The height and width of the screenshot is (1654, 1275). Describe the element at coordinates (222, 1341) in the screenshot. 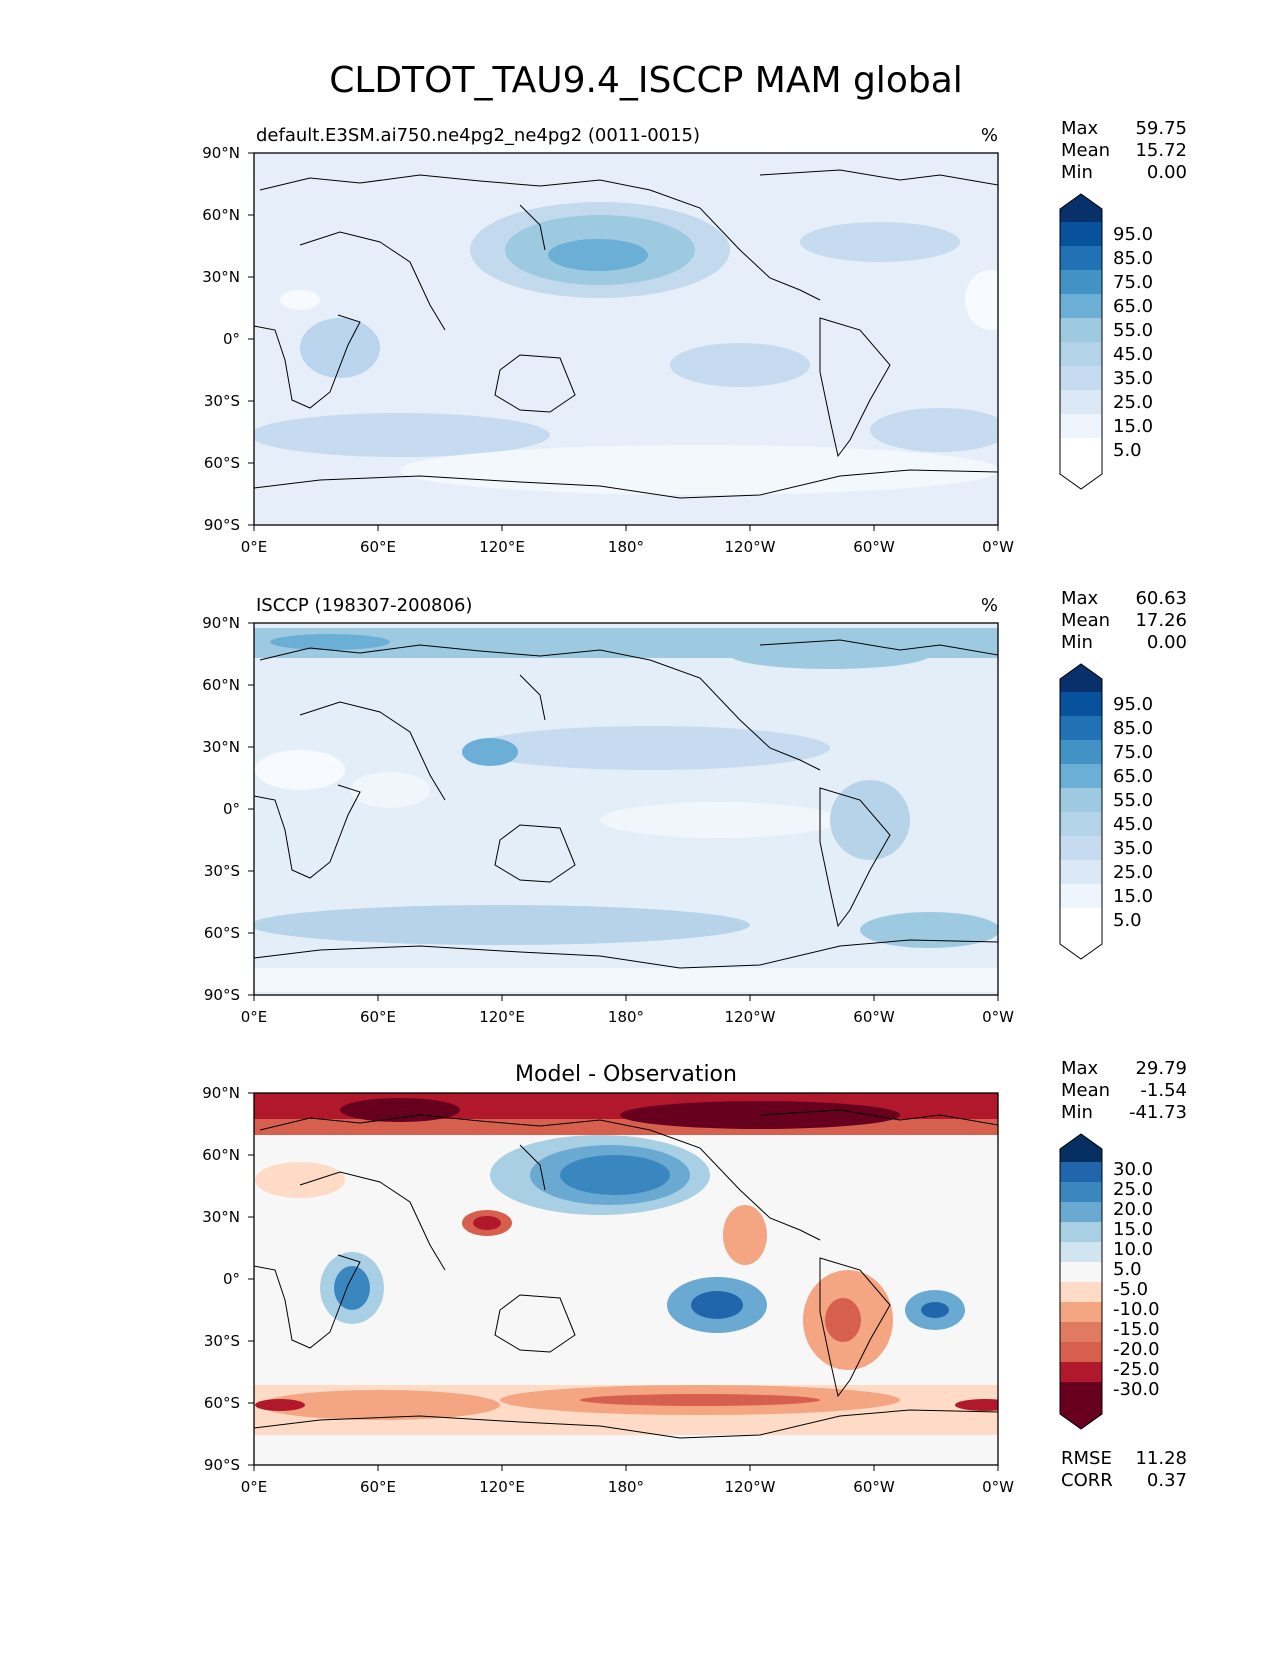

I see `lat-tick-label: 30°S` at that location.